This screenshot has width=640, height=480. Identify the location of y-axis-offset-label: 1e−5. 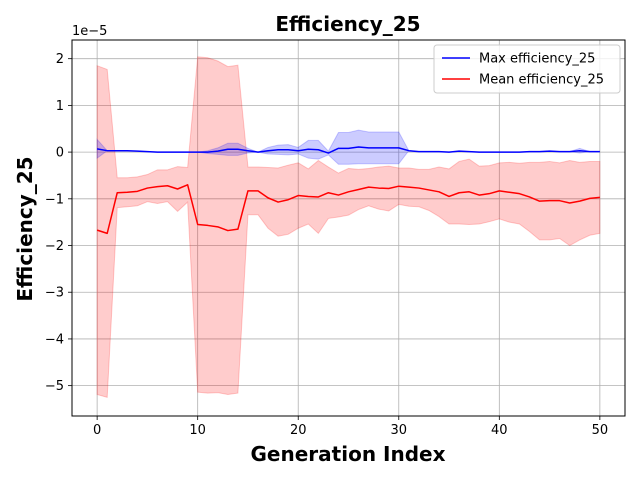
(89, 31).